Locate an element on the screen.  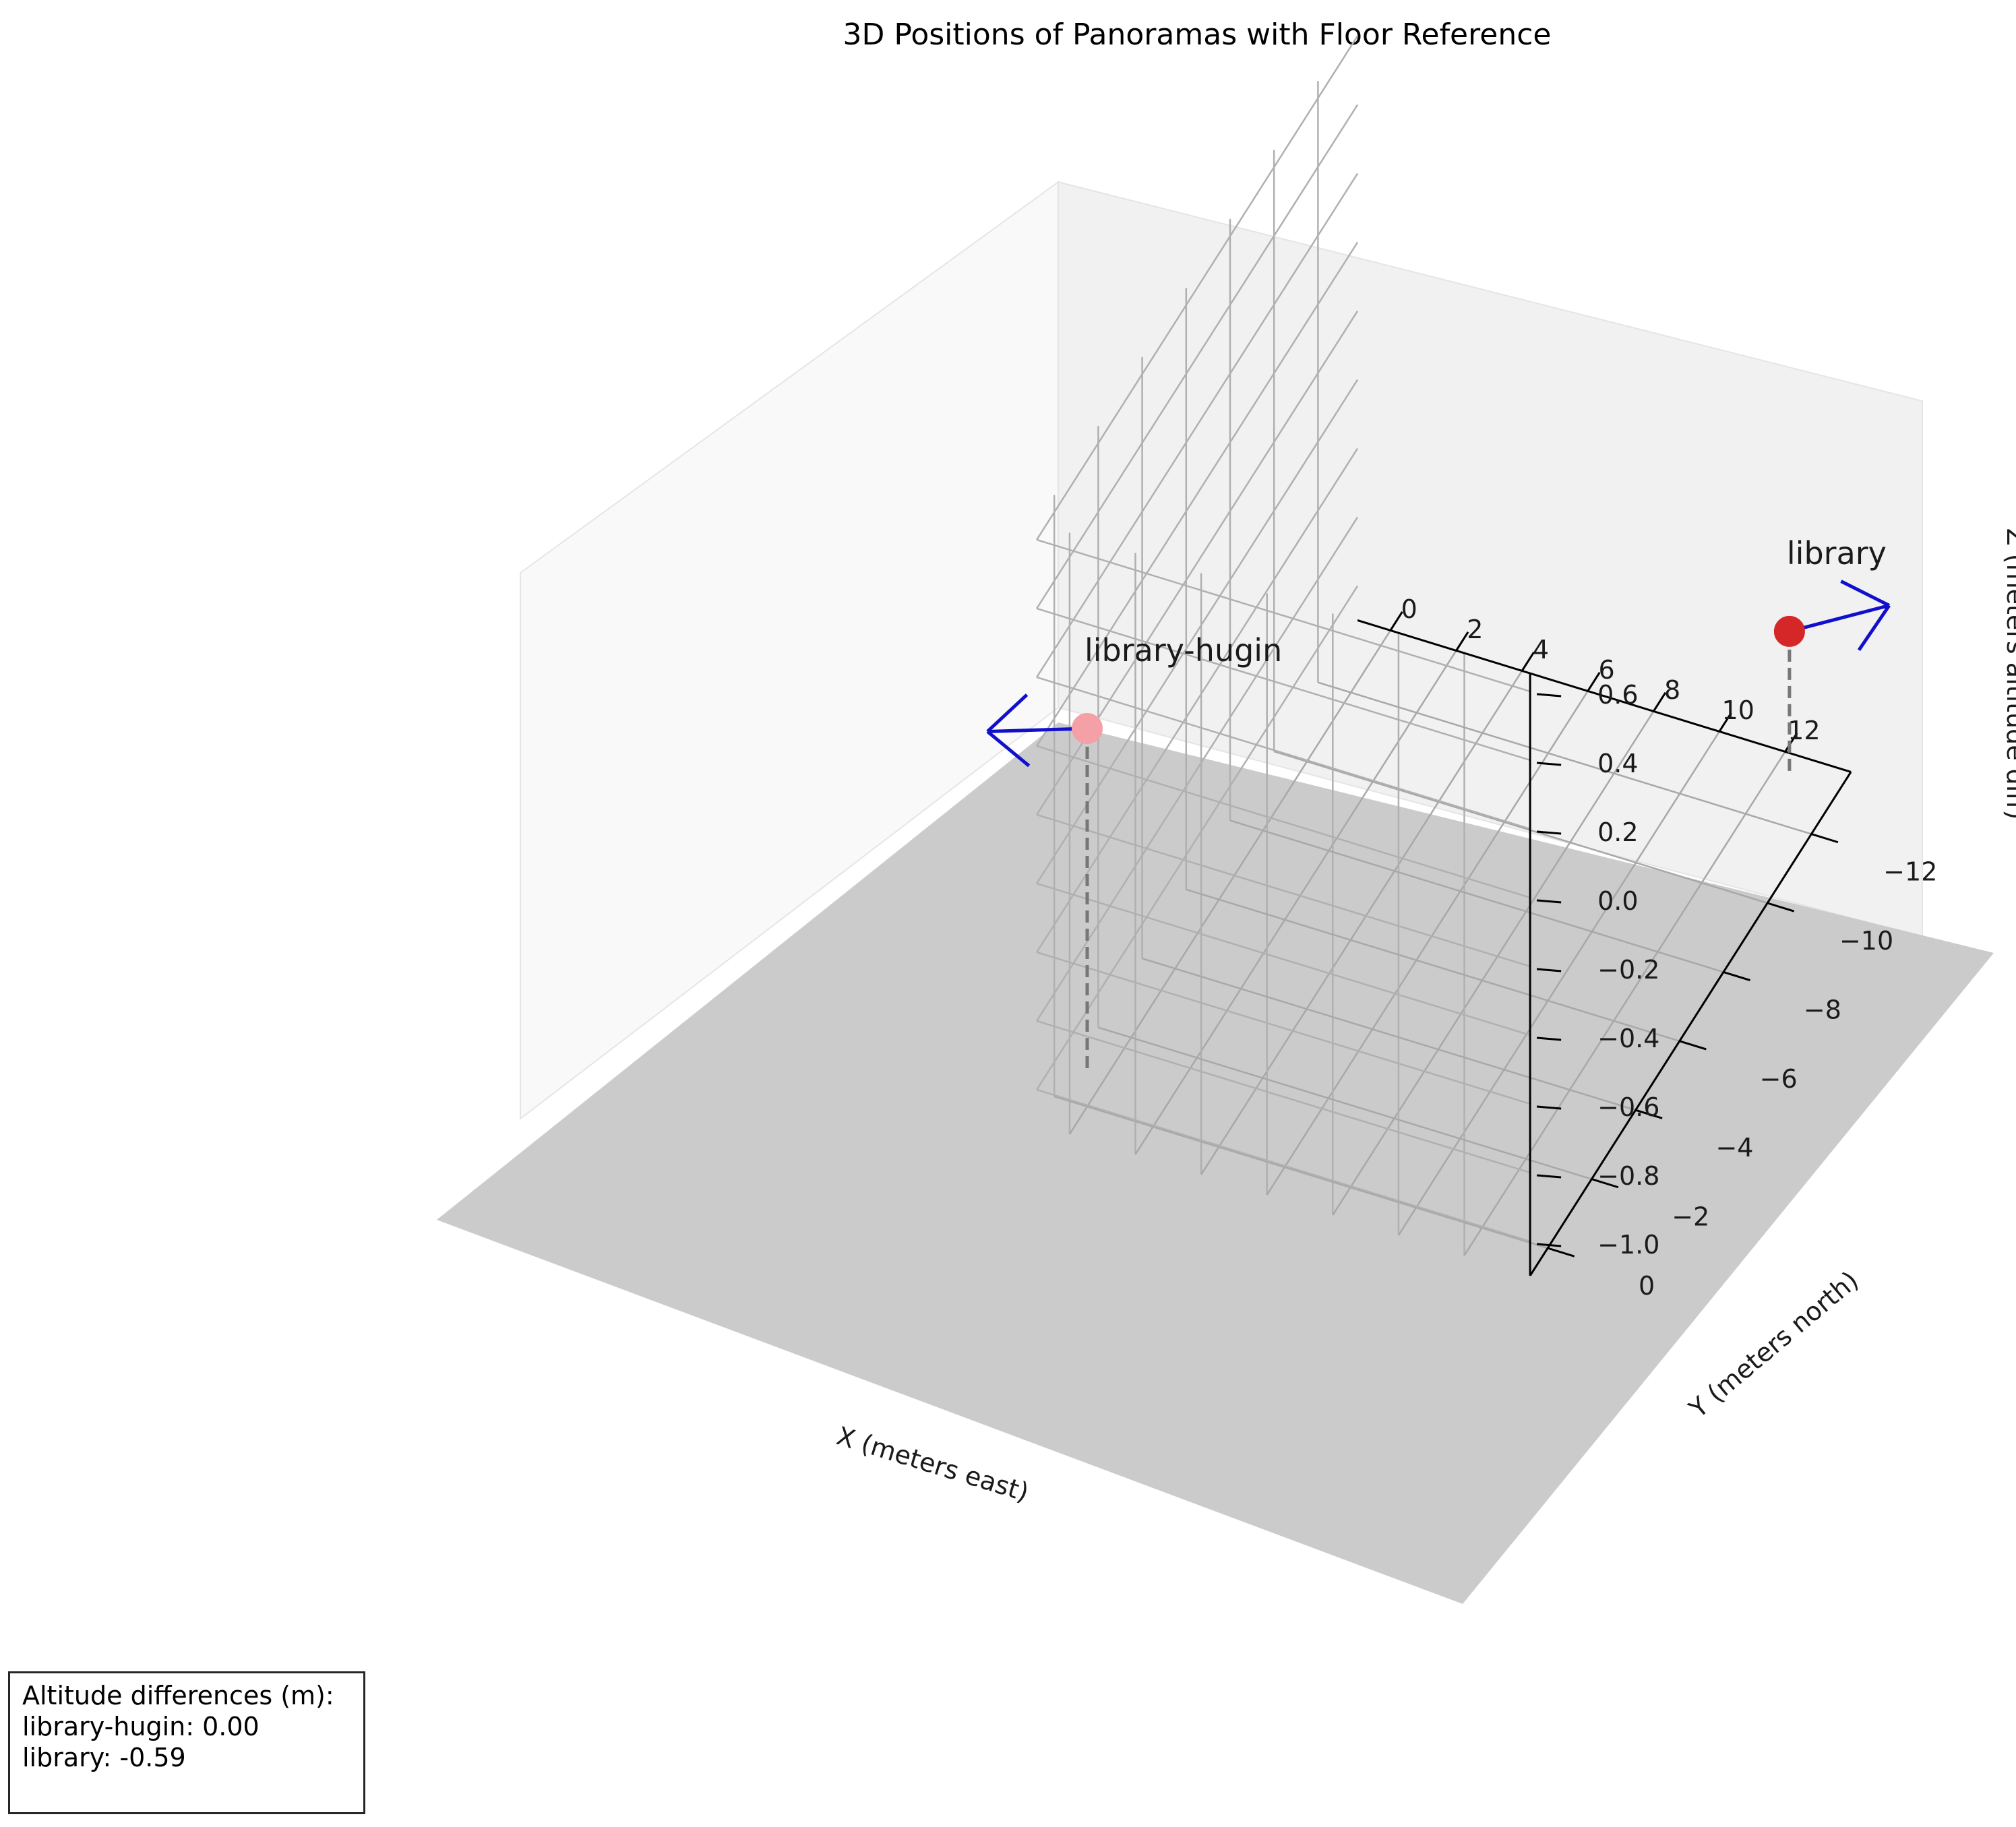
x-tick-label: 0 is located at coordinates (1409, 609).